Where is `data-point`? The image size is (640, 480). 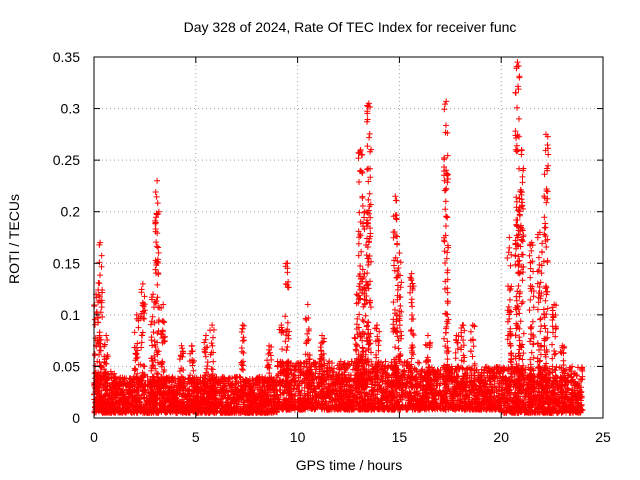
data-point is located at coordinates (350, 375).